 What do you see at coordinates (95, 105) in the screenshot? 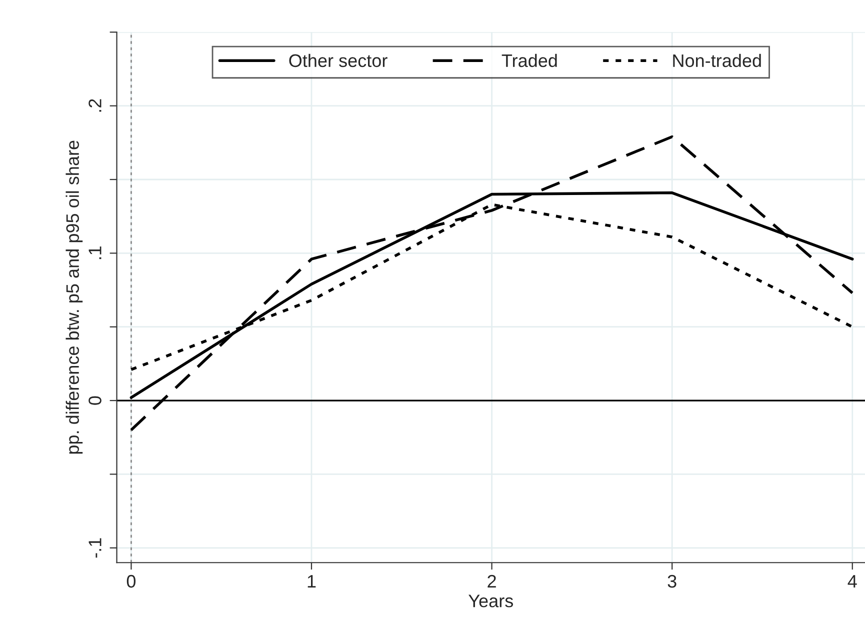
I see `y-tick-label: .2` at bounding box center [95, 105].